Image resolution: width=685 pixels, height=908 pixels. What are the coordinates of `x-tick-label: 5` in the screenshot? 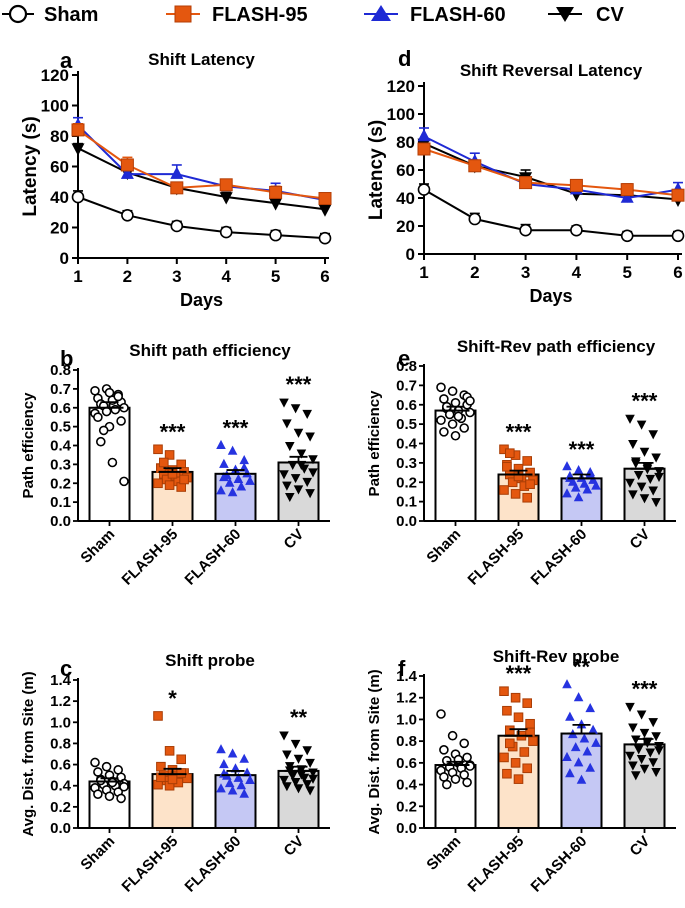 It's located at (275, 276).